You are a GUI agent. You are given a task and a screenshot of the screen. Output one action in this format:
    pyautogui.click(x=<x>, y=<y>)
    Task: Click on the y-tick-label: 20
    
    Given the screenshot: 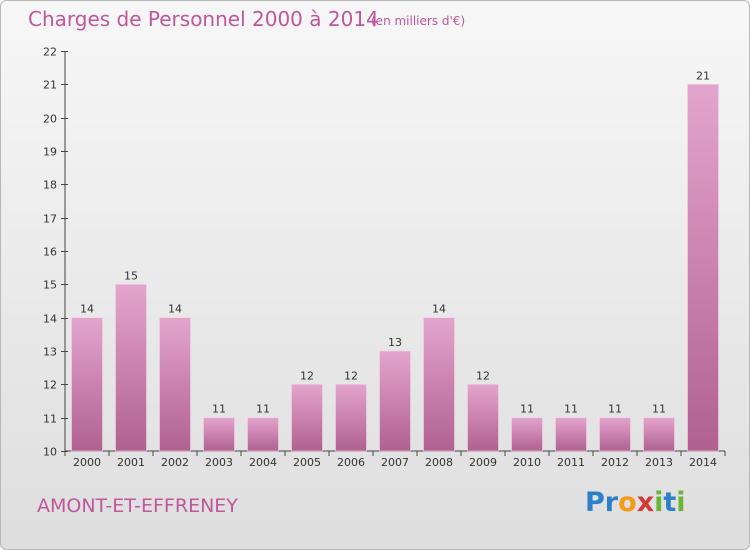 What is the action you would take?
    pyautogui.click(x=50, y=119)
    